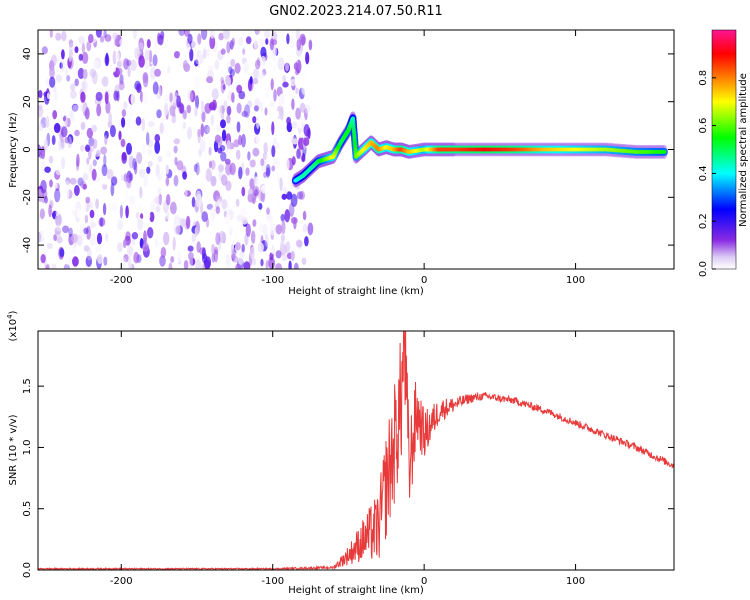 This screenshot has height=600, width=750. Describe the element at coordinates (575, 581) in the screenshot. I see `x-tick-label: 100` at that location.